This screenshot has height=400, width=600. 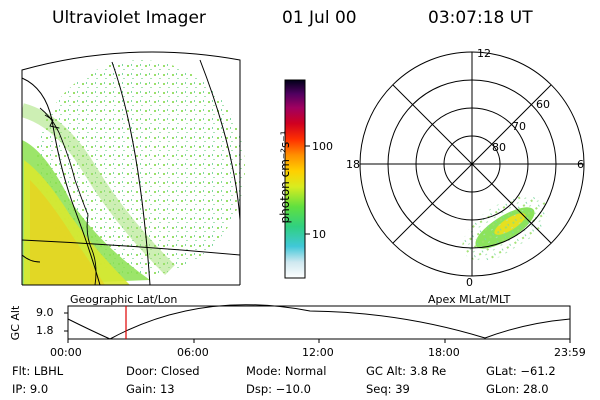 What do you see at coordinates (307, 190) in the screenshot?
I see `colorbar-ticks` at bounding box center [307, 190].